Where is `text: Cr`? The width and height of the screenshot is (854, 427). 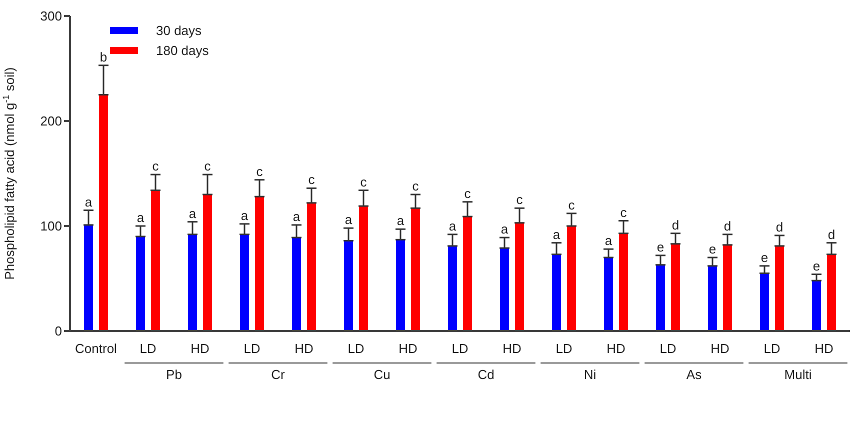 text: Cr is located at coordinates (278, 374).